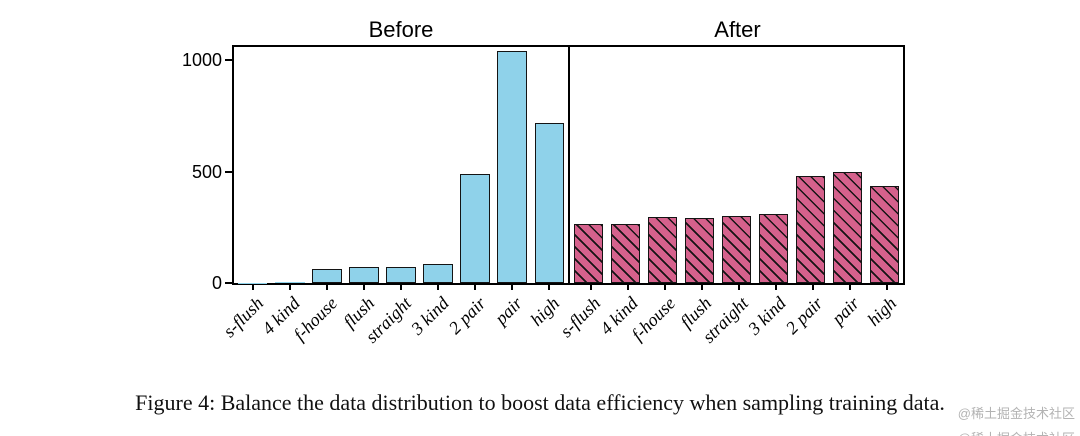  Describe the element at coordinates (201, 60) in the screenshot. I see `ytick-label-1000: 1000` at that location.